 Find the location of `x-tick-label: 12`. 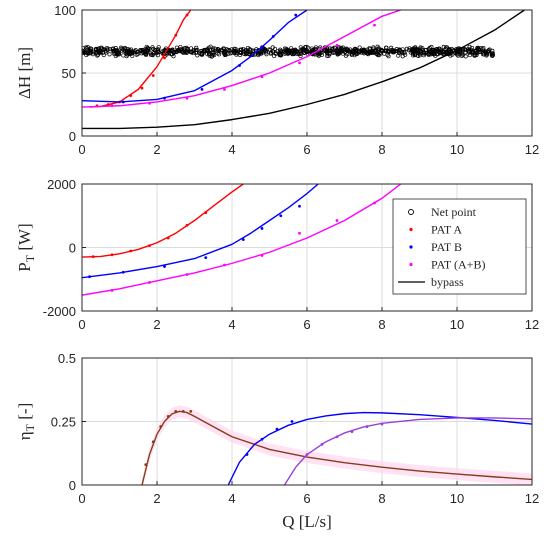

x-tick-label: 12 is located at coordinates (532, 149).